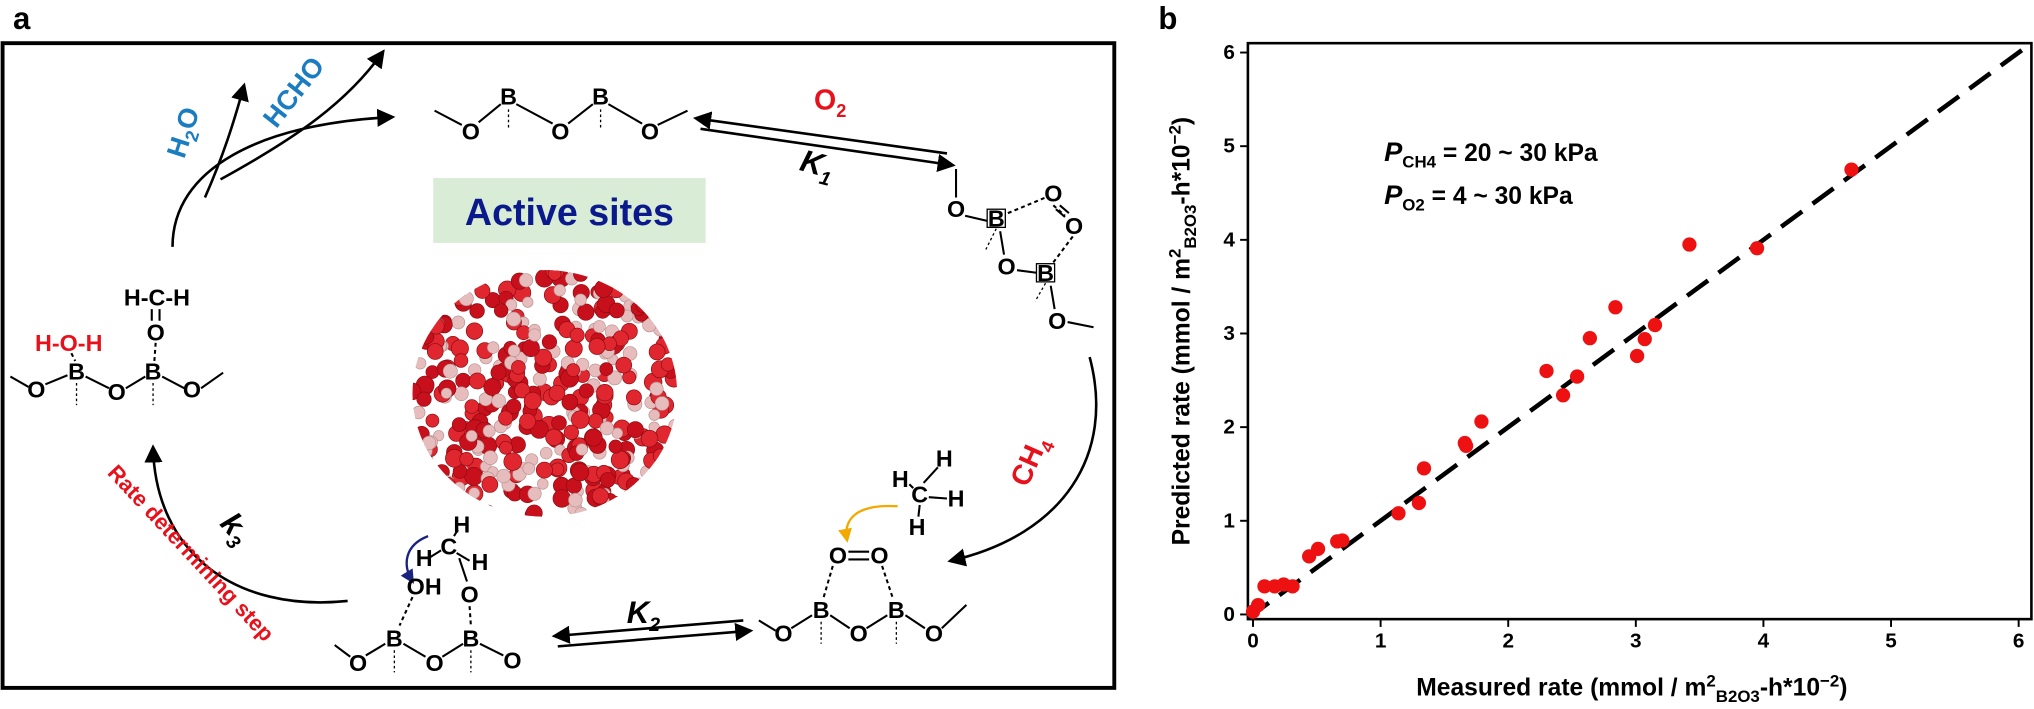 The height and width of the screenshot is (709, 2034). Describe the element at coordinates (1499, 196) in the screenshot. I see `text-part: = 4 ~ 30 kPa` at that location.